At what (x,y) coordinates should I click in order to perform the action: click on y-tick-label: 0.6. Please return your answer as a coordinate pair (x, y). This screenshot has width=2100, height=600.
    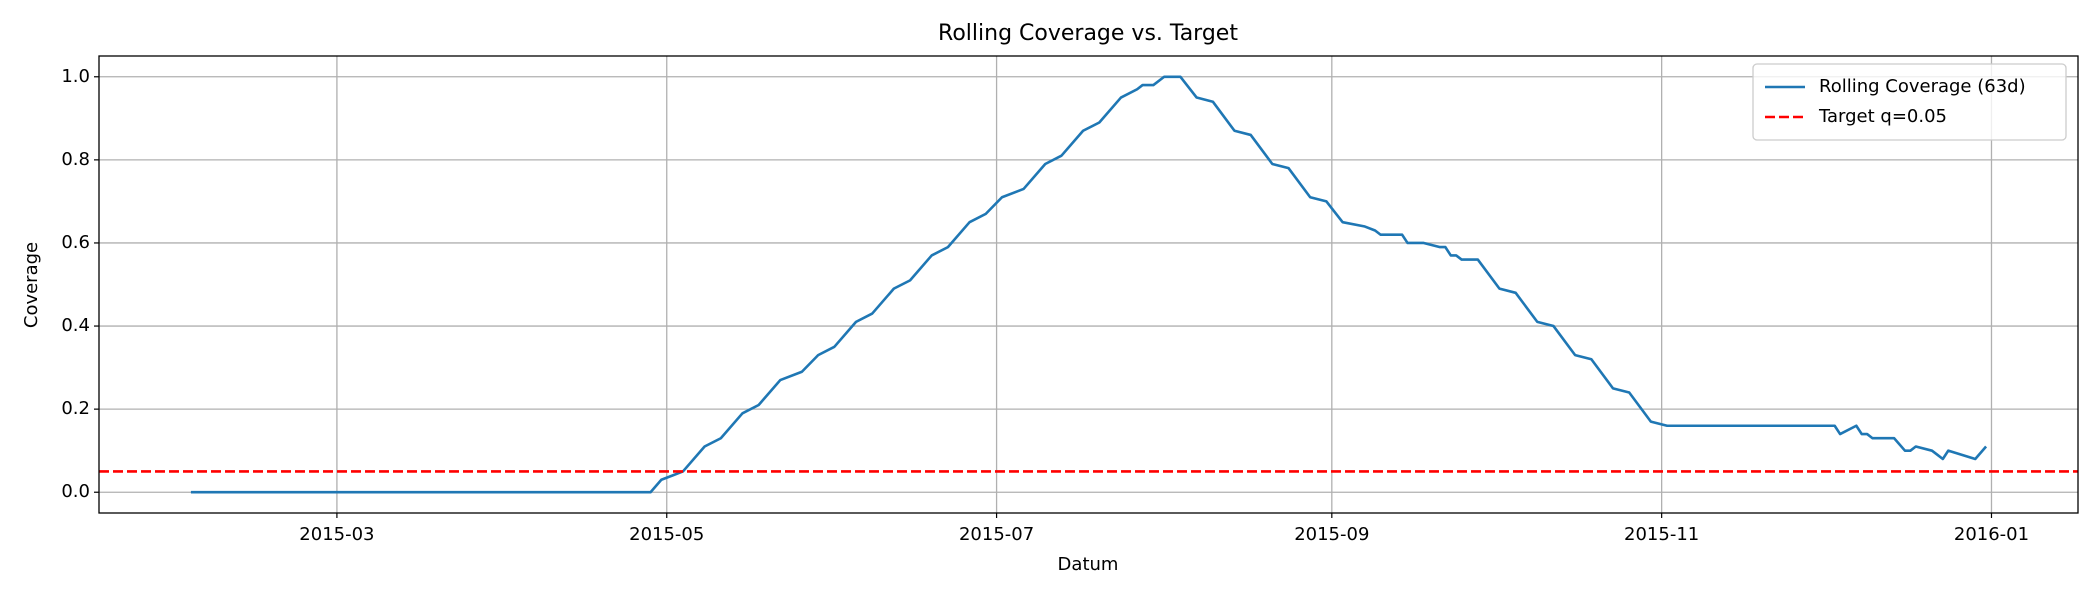
    Looking at the image, I should click on (75, 242).